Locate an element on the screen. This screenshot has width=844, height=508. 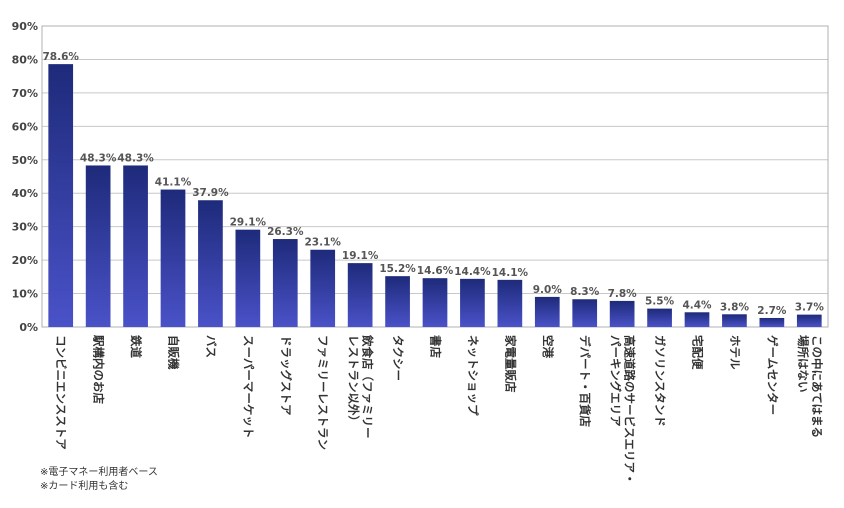
category-label: ネットショップ is located at coordinates (473, 375).